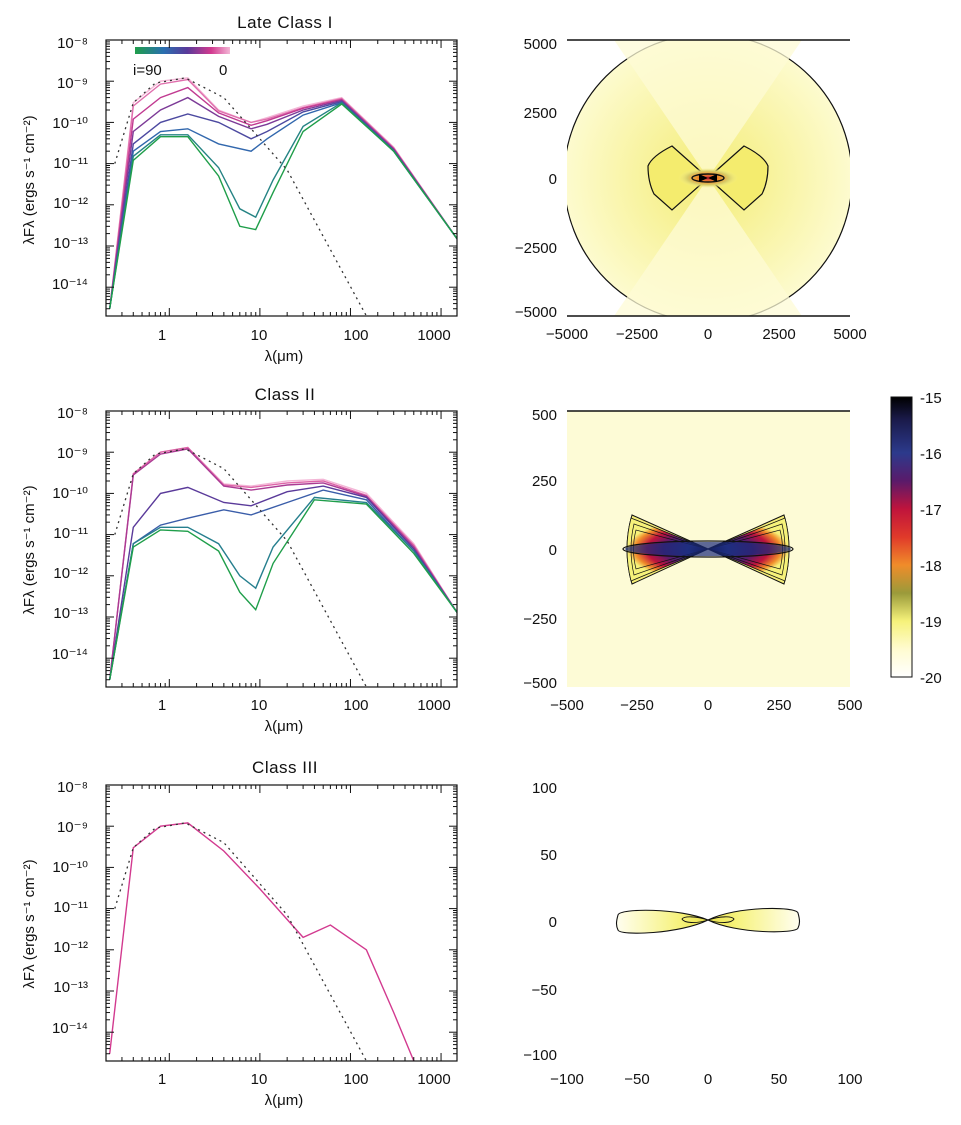  What do you see at coordinates (540, 44) in the screenshot?
I see `y-tick-label: 5000` at bounding box center [540, 44].